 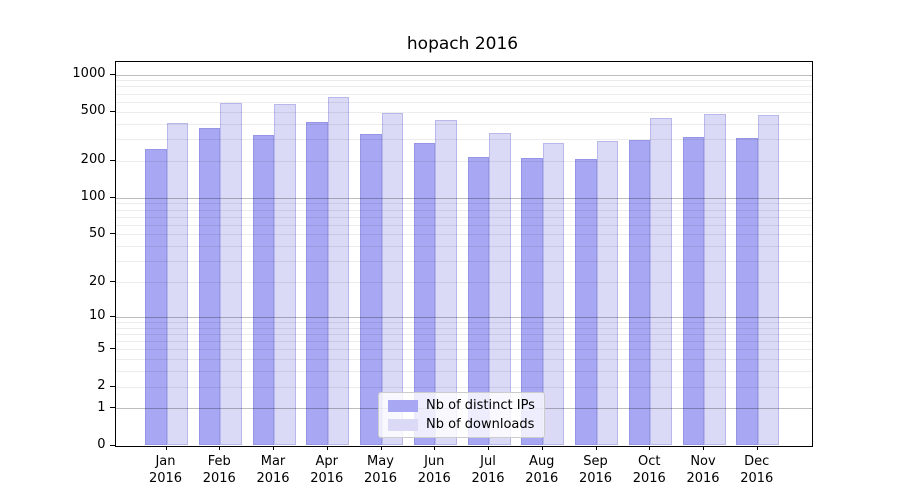 What do you see at coordinates (219, 469) in the screenshot?
I see `x-tick-label-feb: Feb 2016` at bounding box center [219, 469].